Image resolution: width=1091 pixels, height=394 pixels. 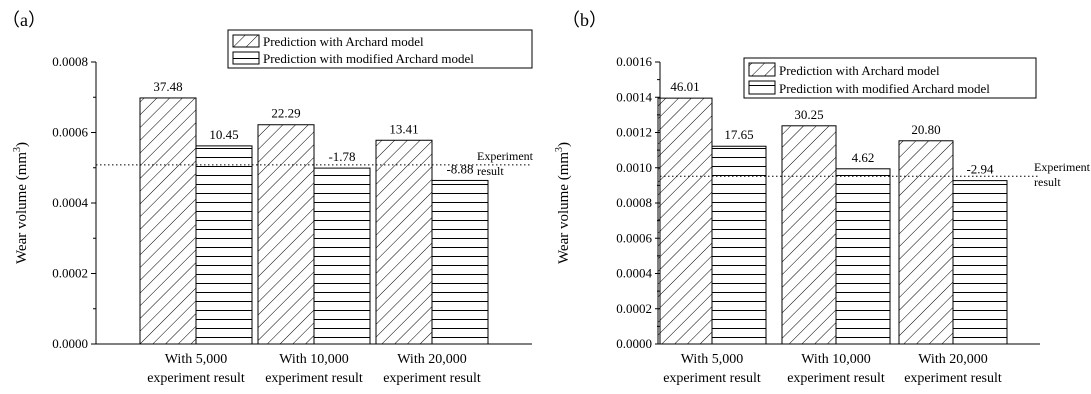 I want to click on c0-y-tick-label: 0.0002, so click(x=70, y=273).